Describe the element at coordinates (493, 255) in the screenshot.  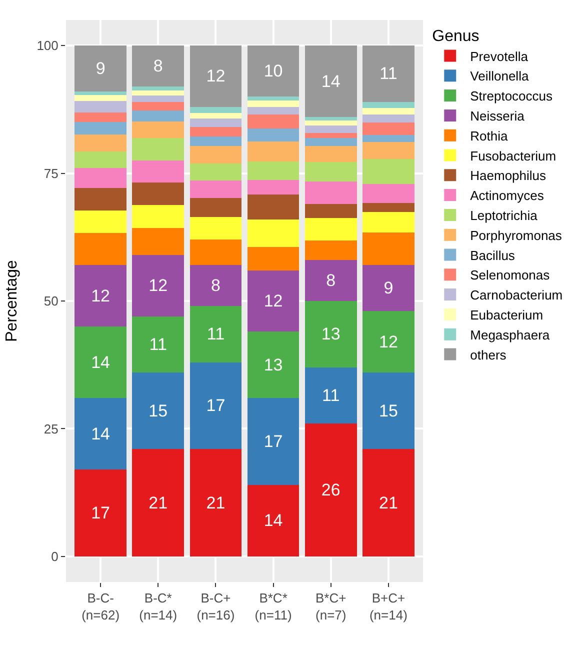
I see `legend-label: Bacillus` at that location.